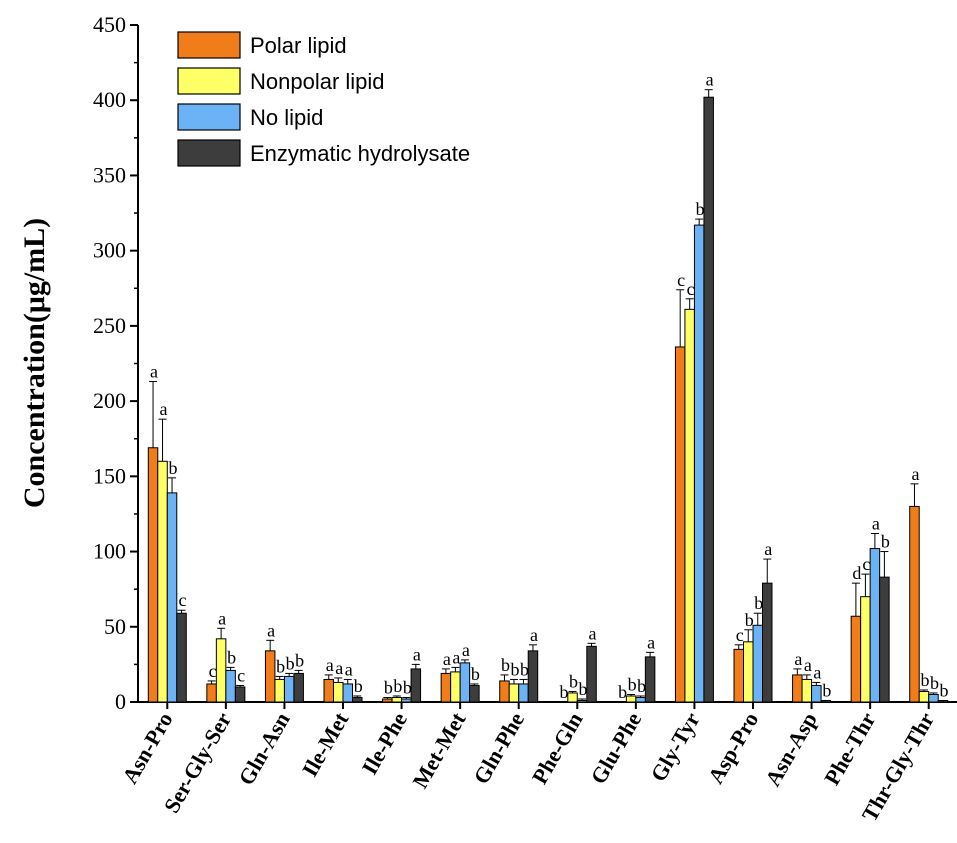 The height and width of the screenshot is (843, 957). What do you see at coordinates (263, 748) in the screenshot?
I see `x-tick-label: Gln-Asn` at bounding box center [263, 748].